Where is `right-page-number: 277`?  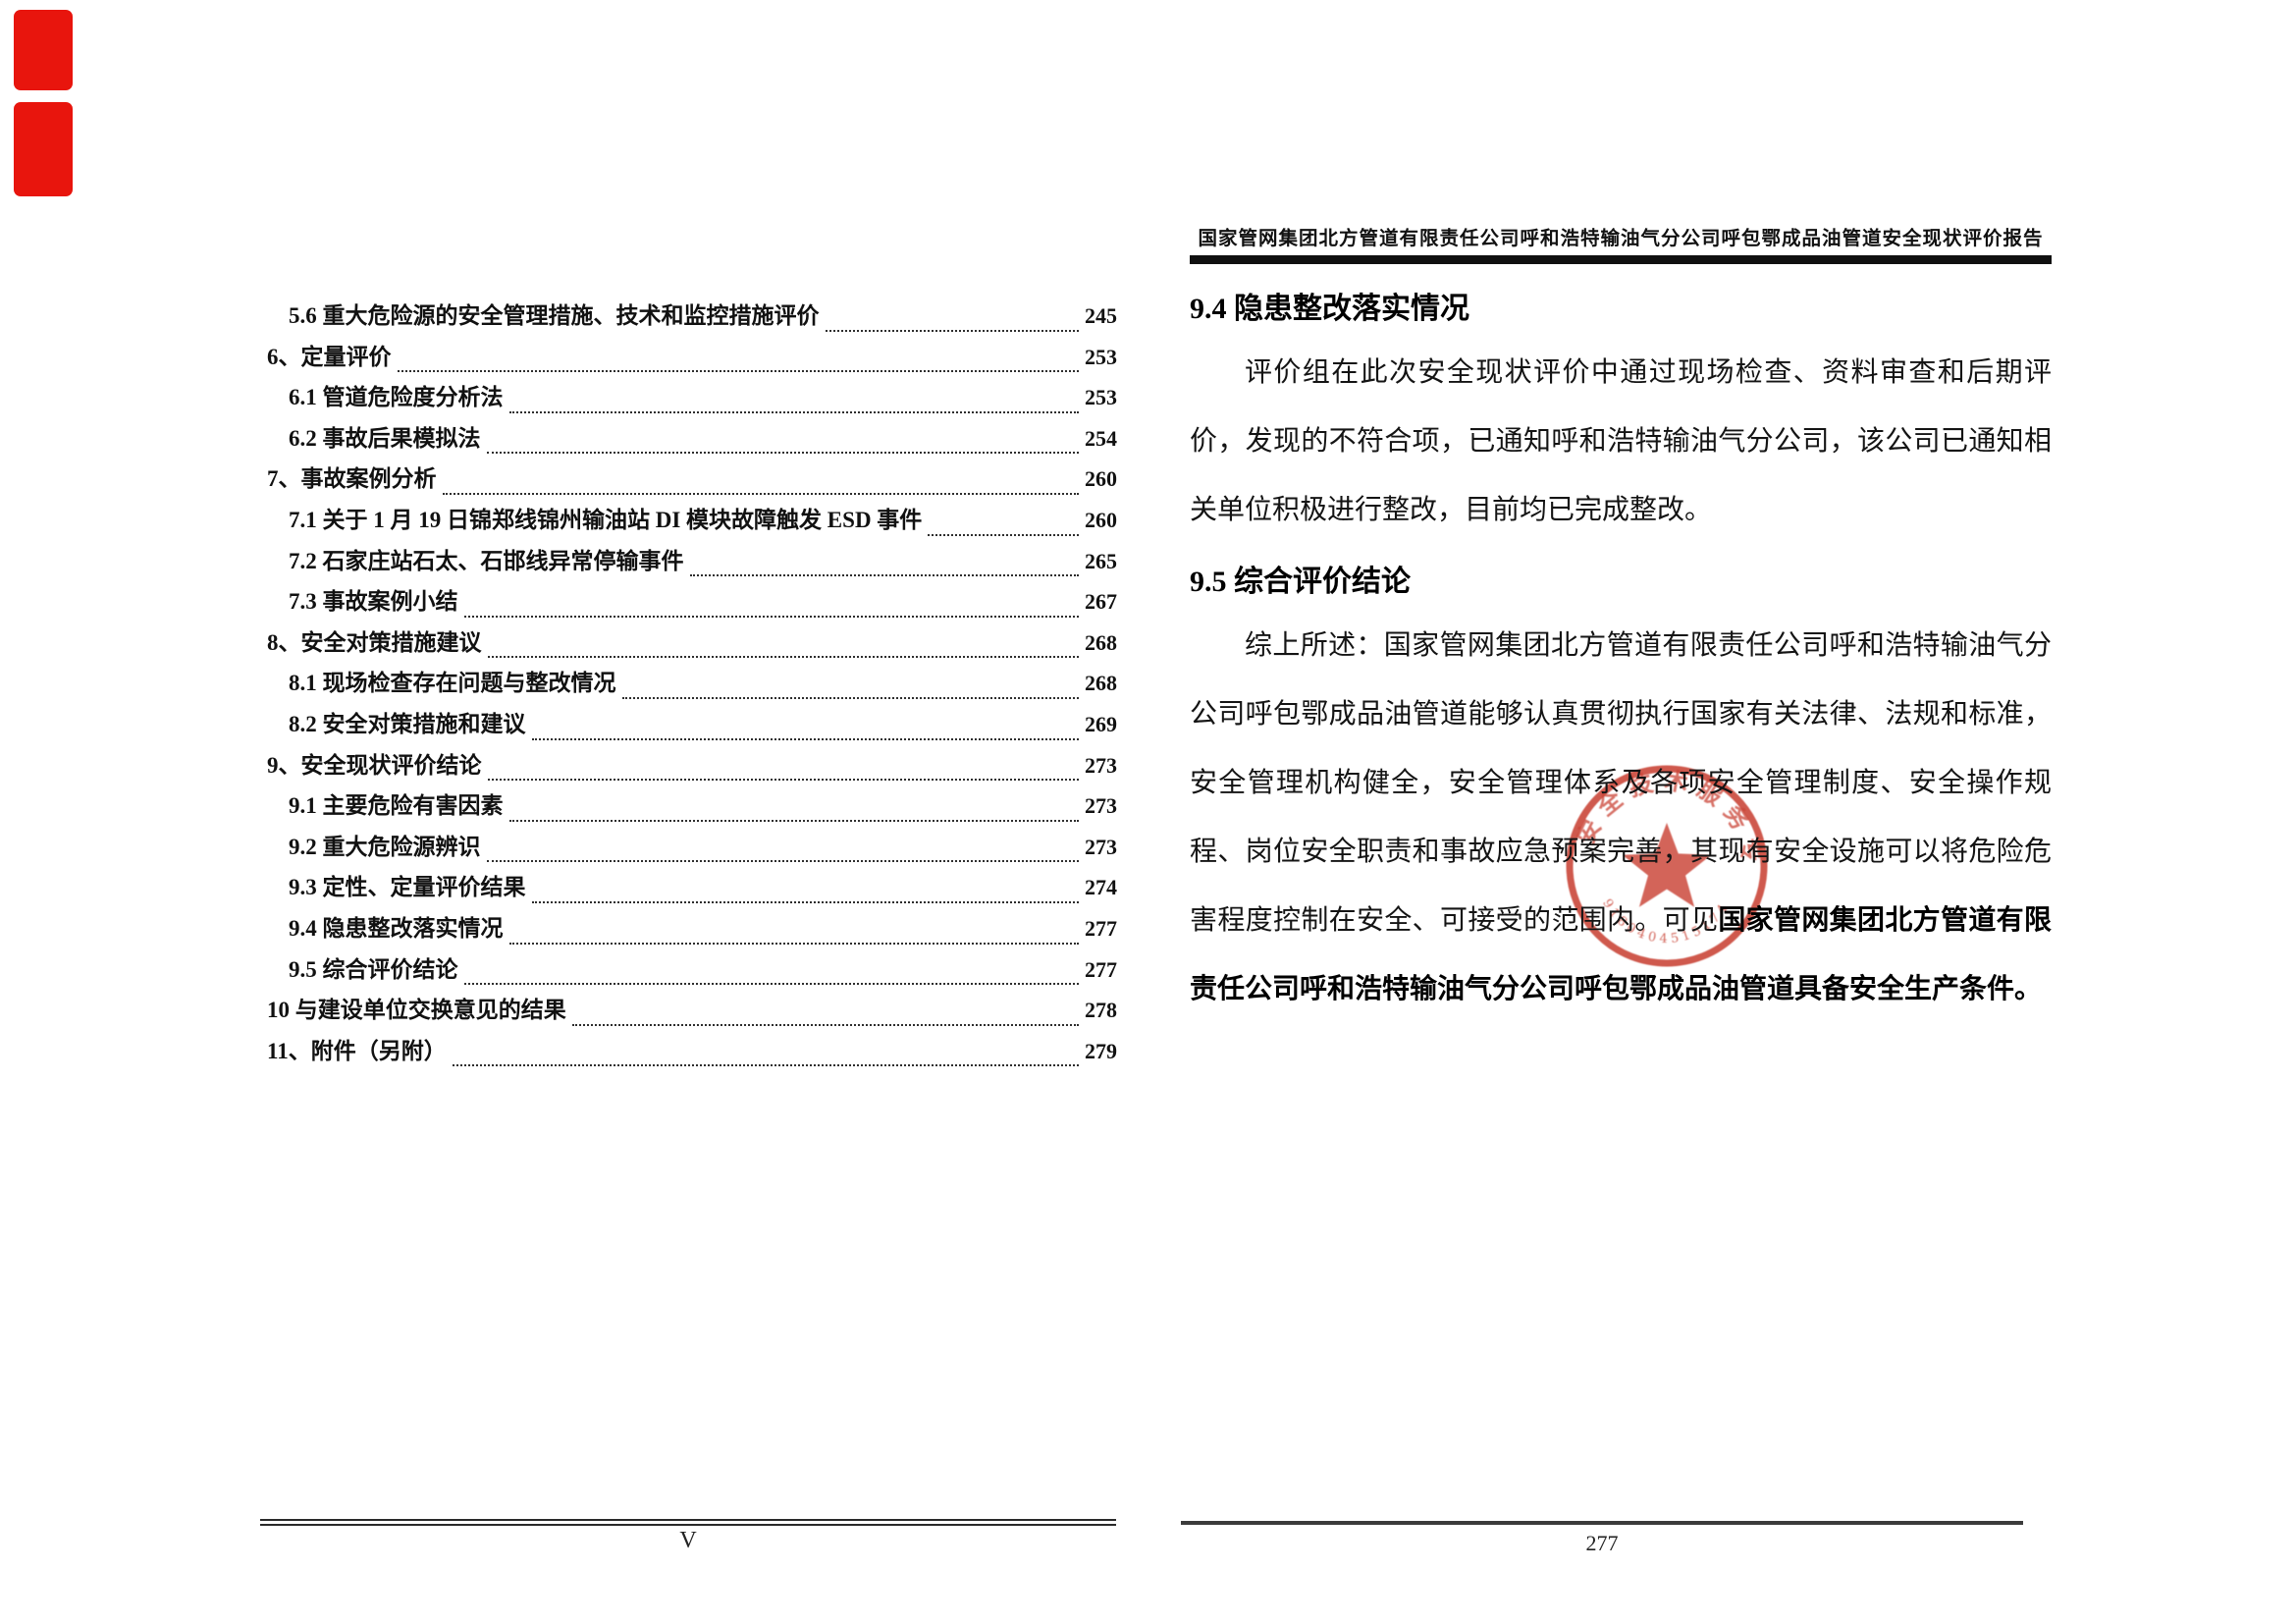 right-page-number: 277 is located at coordinates (1602, 1543).